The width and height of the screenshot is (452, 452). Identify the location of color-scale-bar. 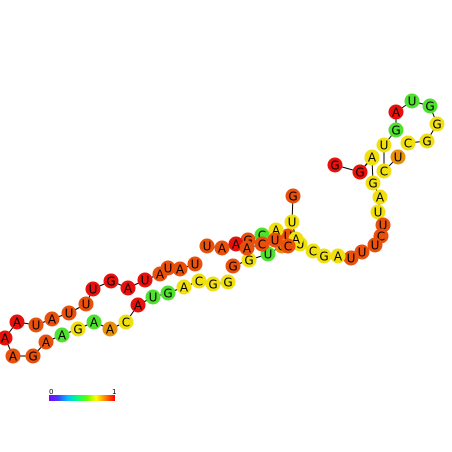
(82, 398).